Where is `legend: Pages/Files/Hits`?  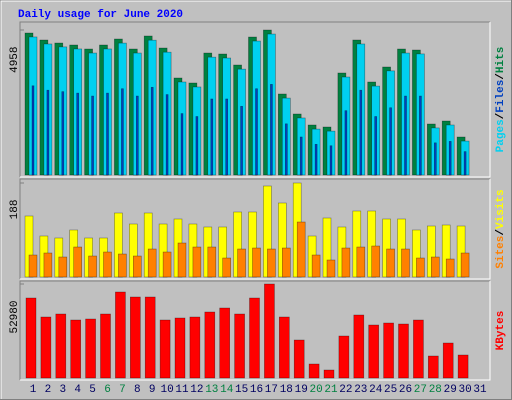 legend: Pages/Files/Hits is located at coordinates (501, 100).